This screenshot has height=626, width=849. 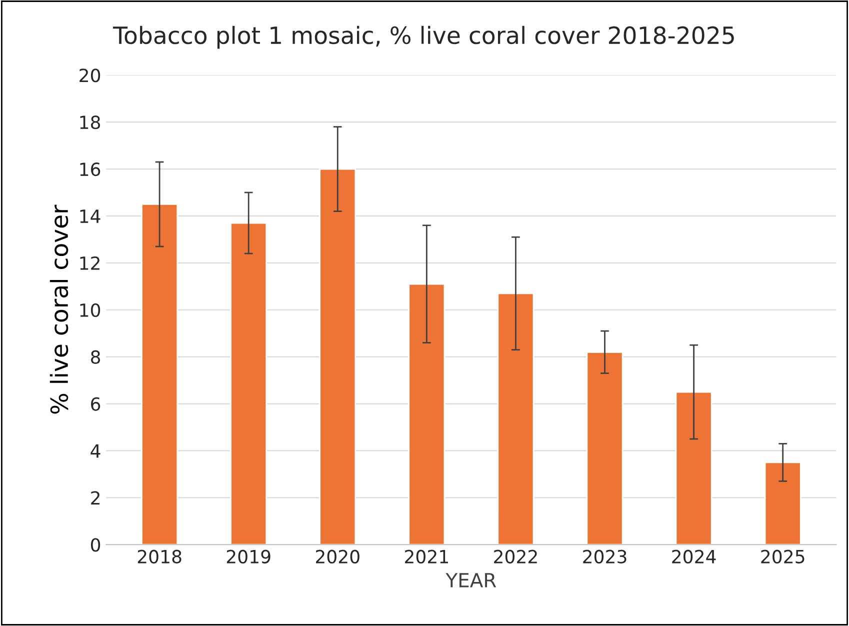 What do you see at coordinates (338, 557) in the screenshot?
I see `x-tick-label: 2020` at bounding box center [338, 557].